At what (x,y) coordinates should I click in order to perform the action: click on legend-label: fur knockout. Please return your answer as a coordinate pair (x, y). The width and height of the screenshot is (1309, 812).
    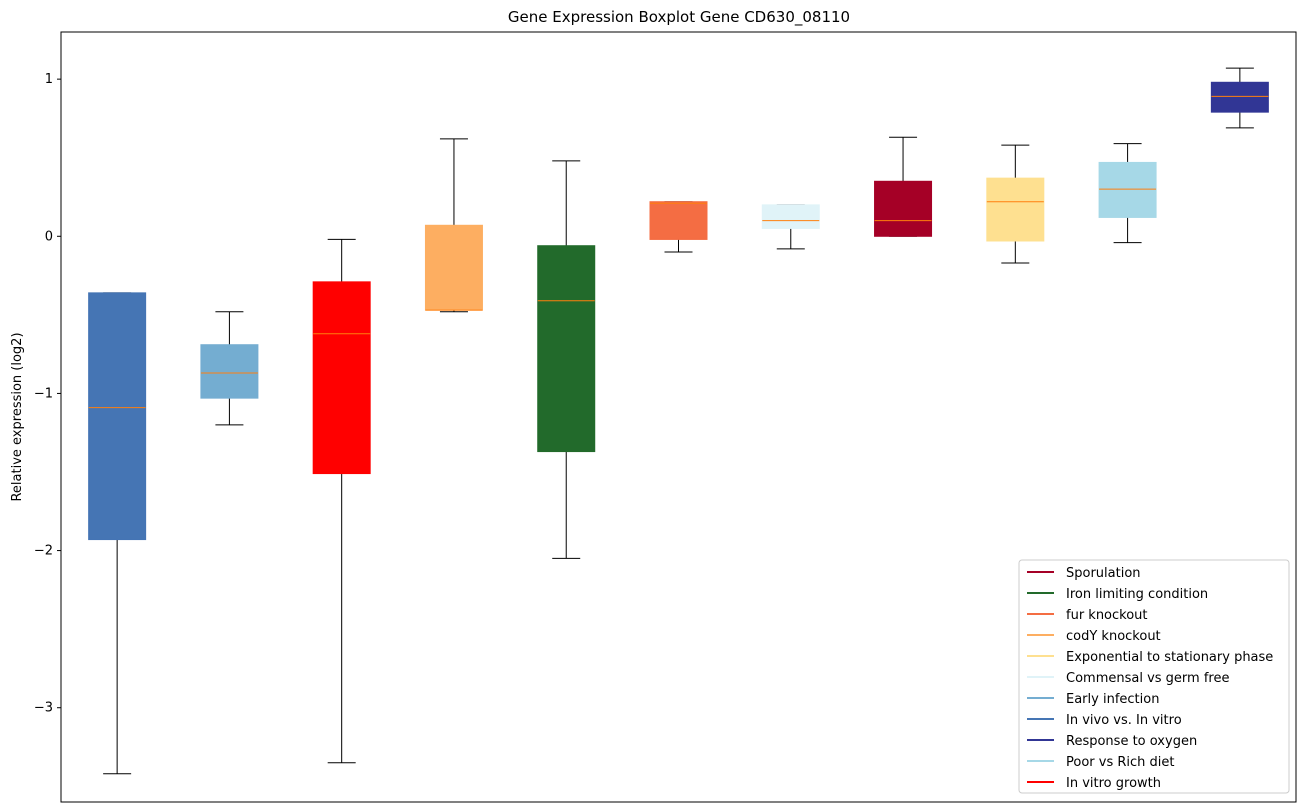
    Looking at the image, I should click on (1107, 615).